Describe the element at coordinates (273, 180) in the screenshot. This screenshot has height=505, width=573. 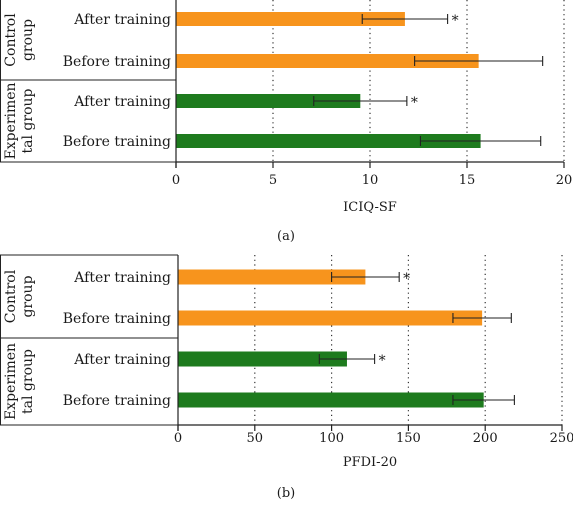
I see `x-tick-label: 5` at that location.